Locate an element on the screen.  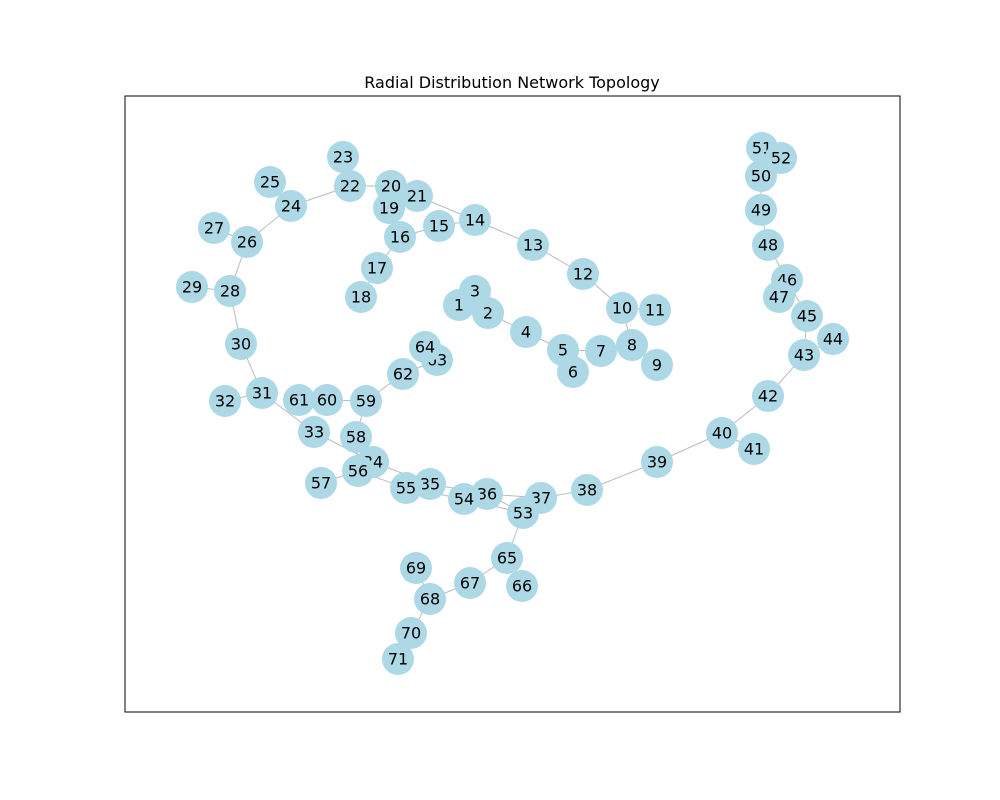
node-label-20: 20 is located at coordinates (391, 186).